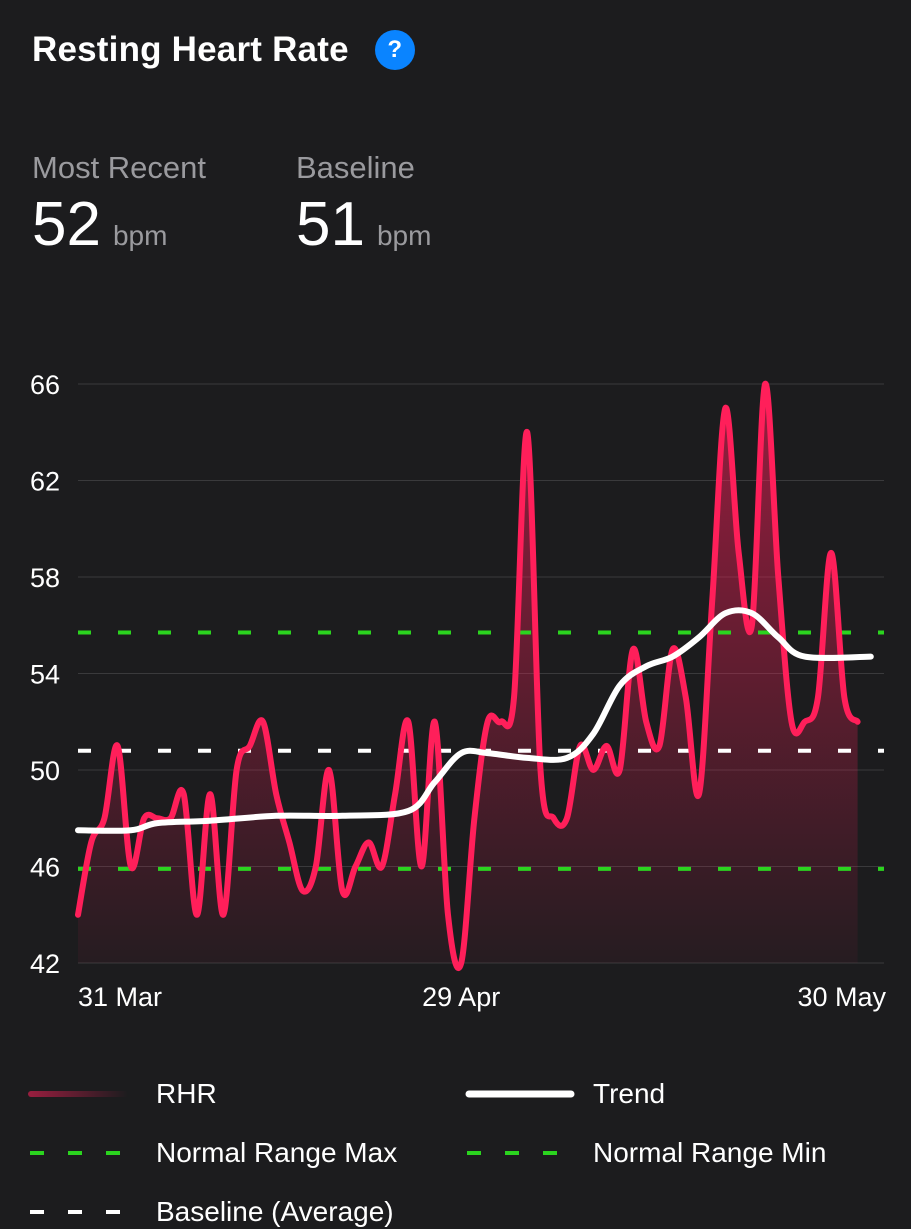 Image resolution: width=911 pixels, height=1229 pixels. I want to click on legend-rhr: RHR, so click(122, 1094).